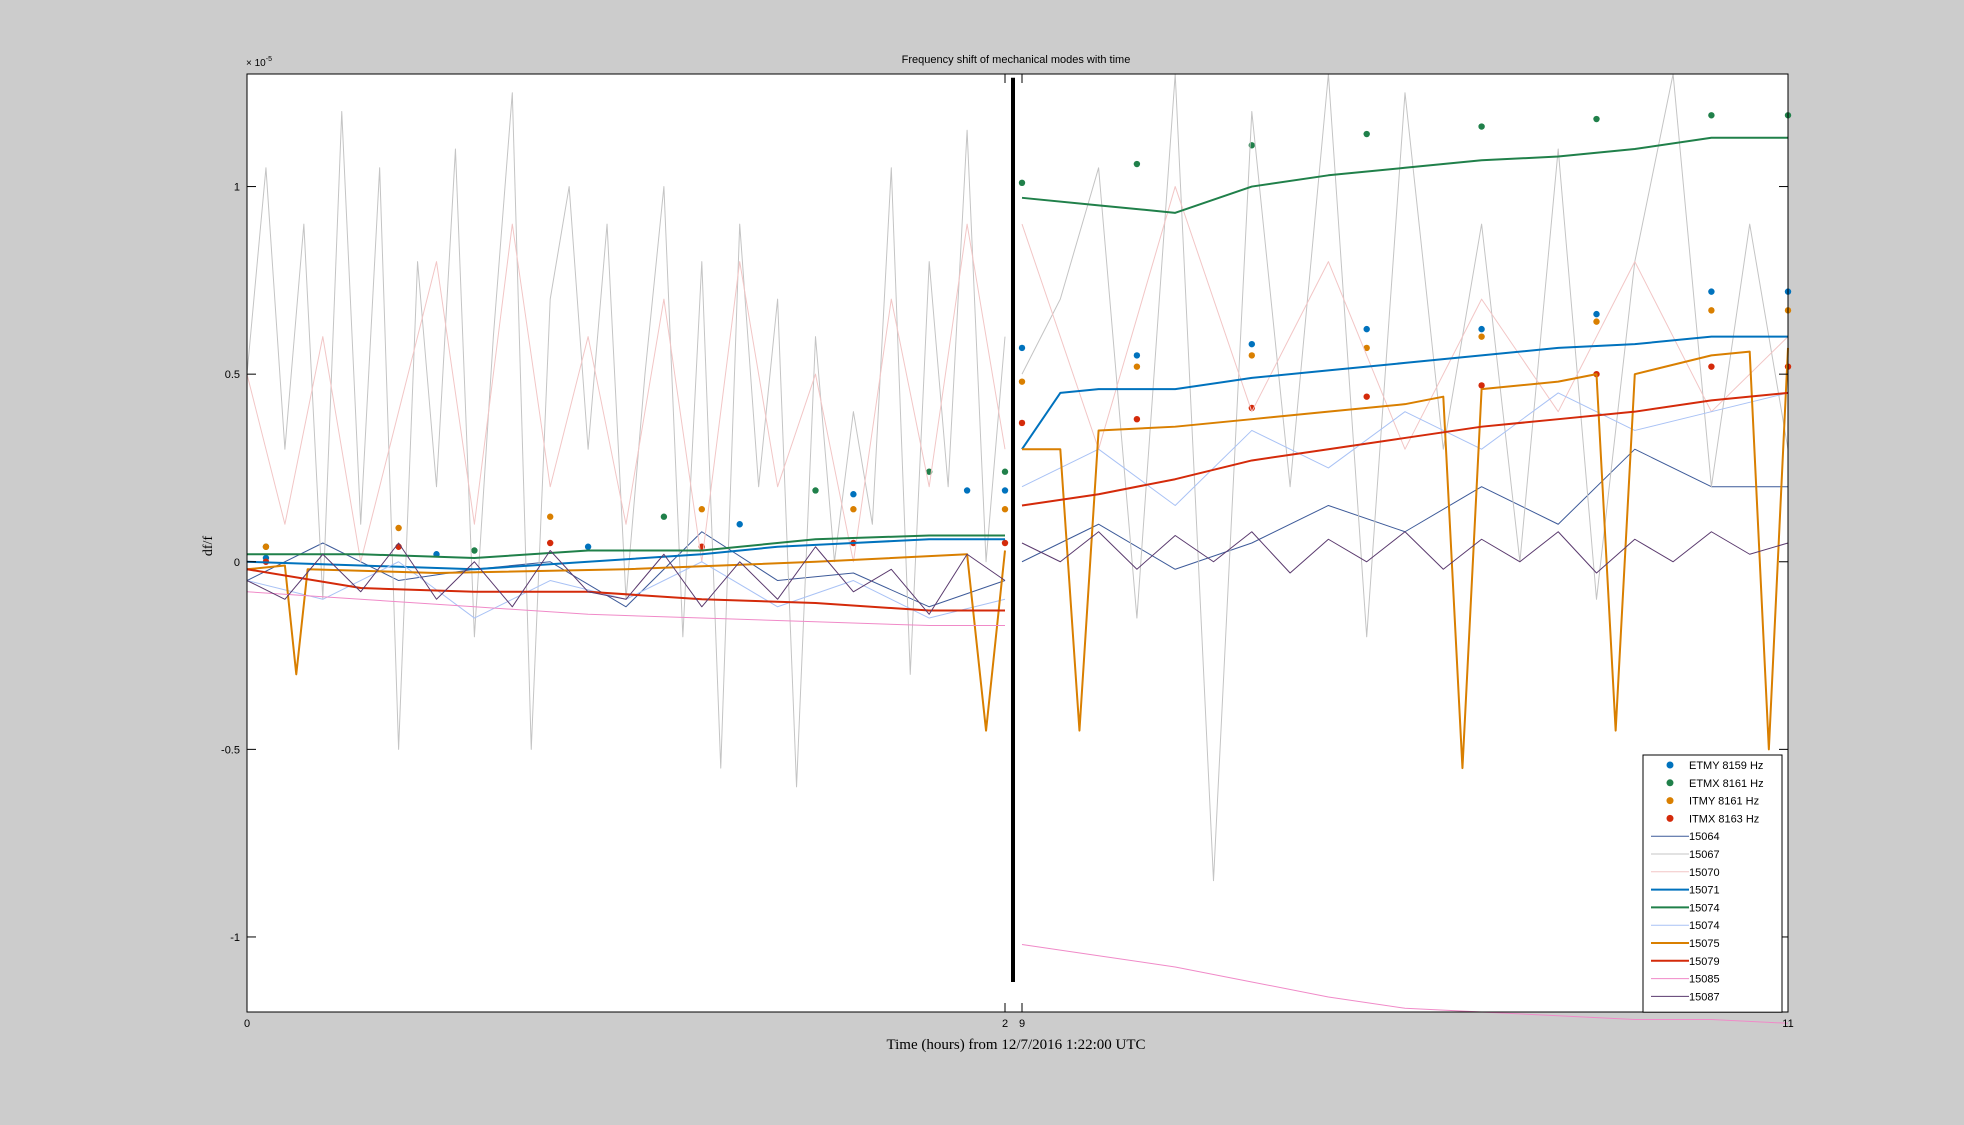 Image resolution: width=1964 pixels, height=1125 pixels. I want to click on legend-item: 15087, so click(1685, 997).